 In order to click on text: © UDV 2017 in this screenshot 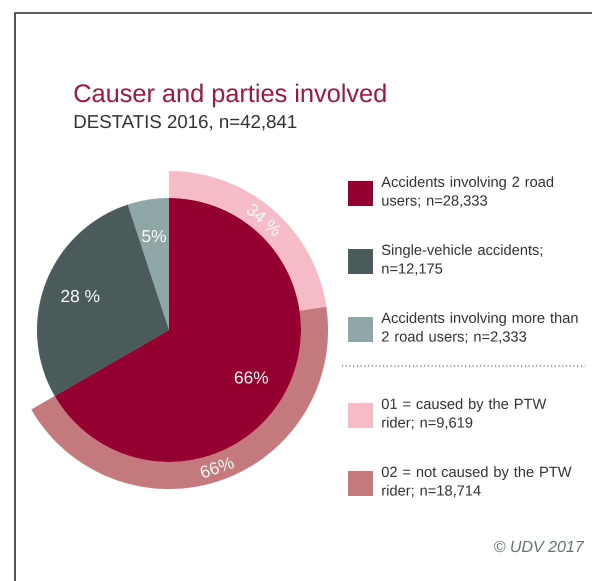, I will do `click(539, 546)`.